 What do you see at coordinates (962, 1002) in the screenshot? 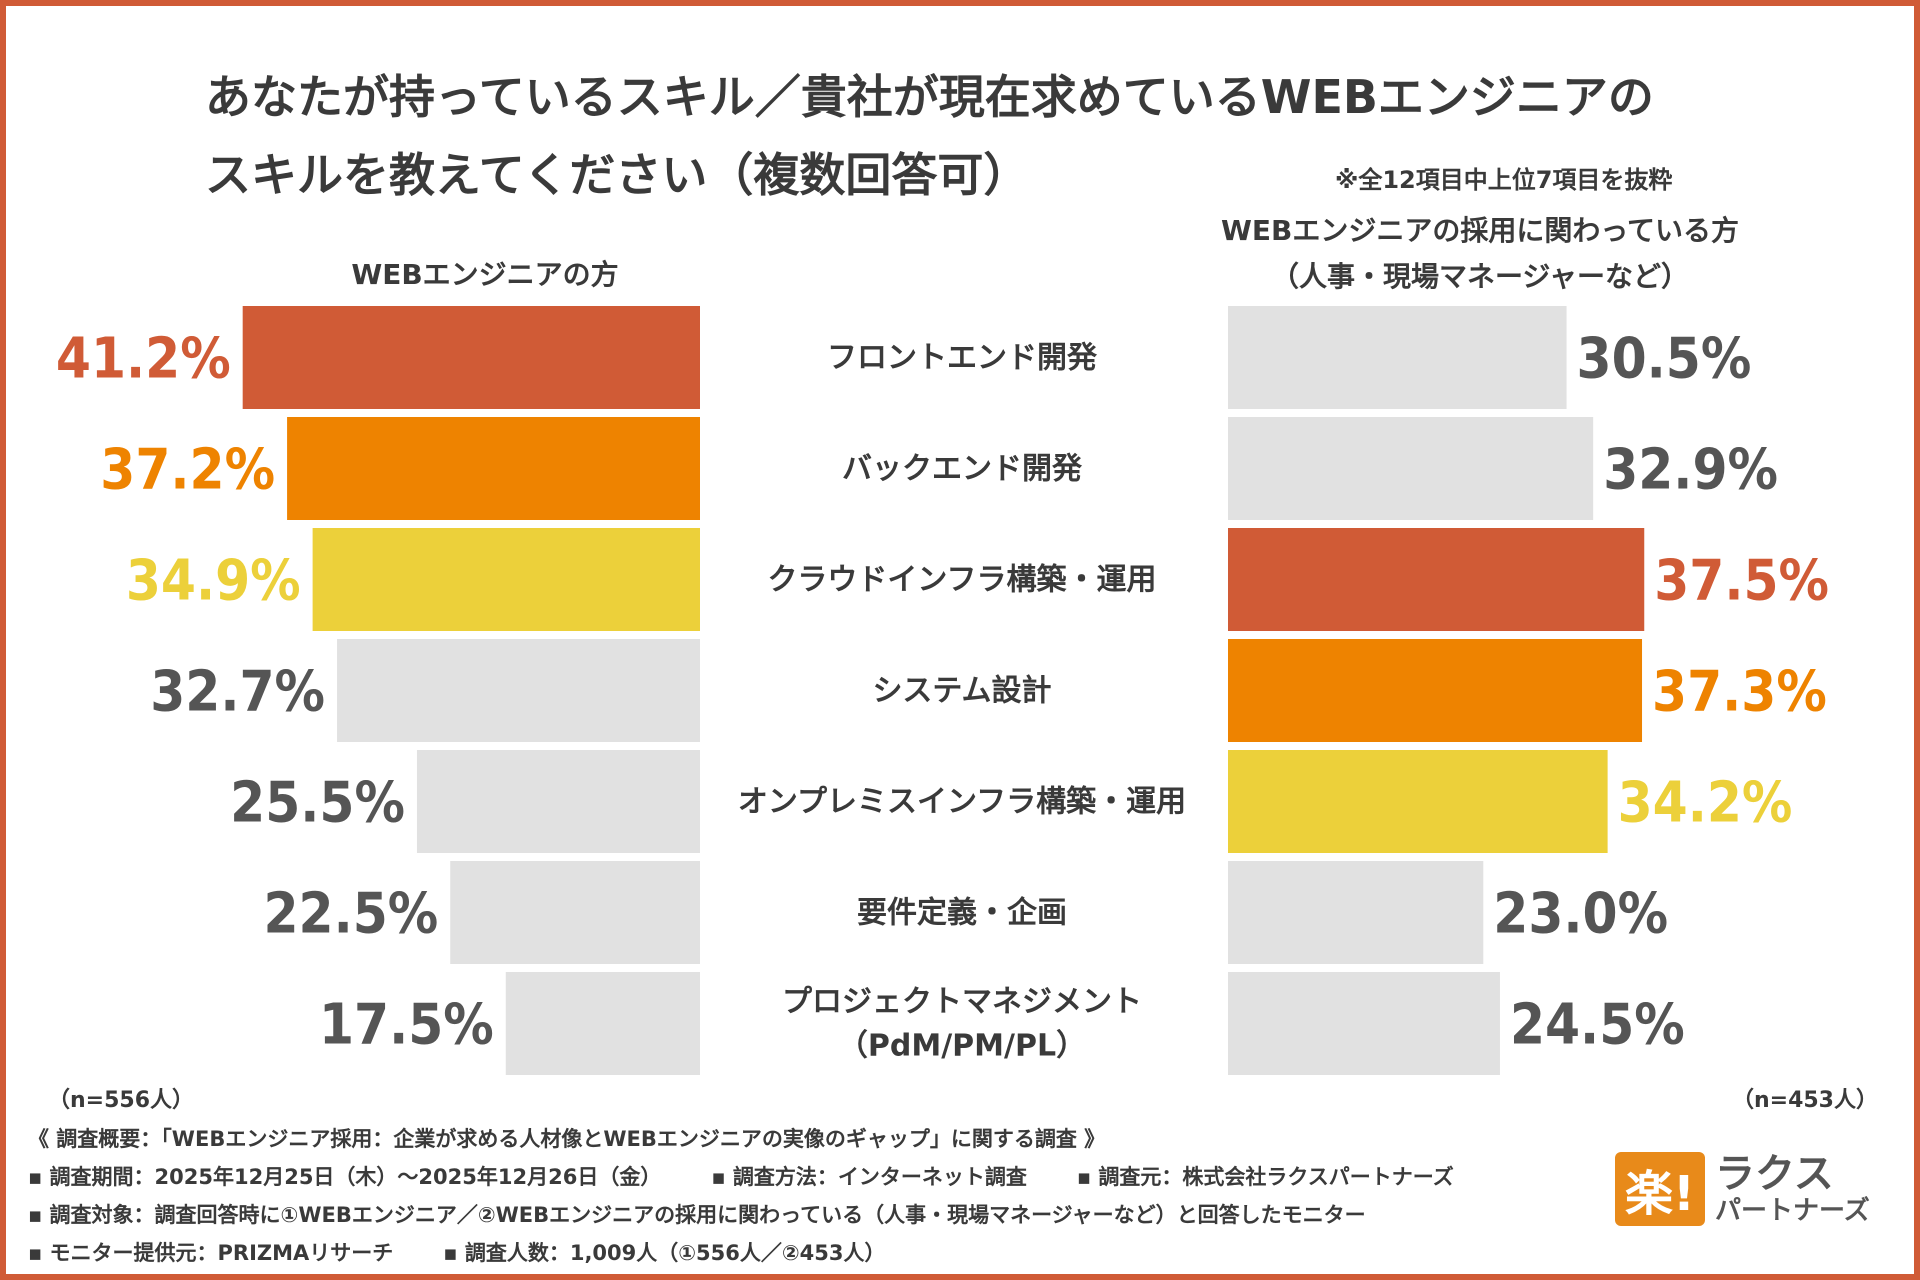
I see `category-label-6-0: プロジェクトマネジメント` at bounding box center [962, 1002].